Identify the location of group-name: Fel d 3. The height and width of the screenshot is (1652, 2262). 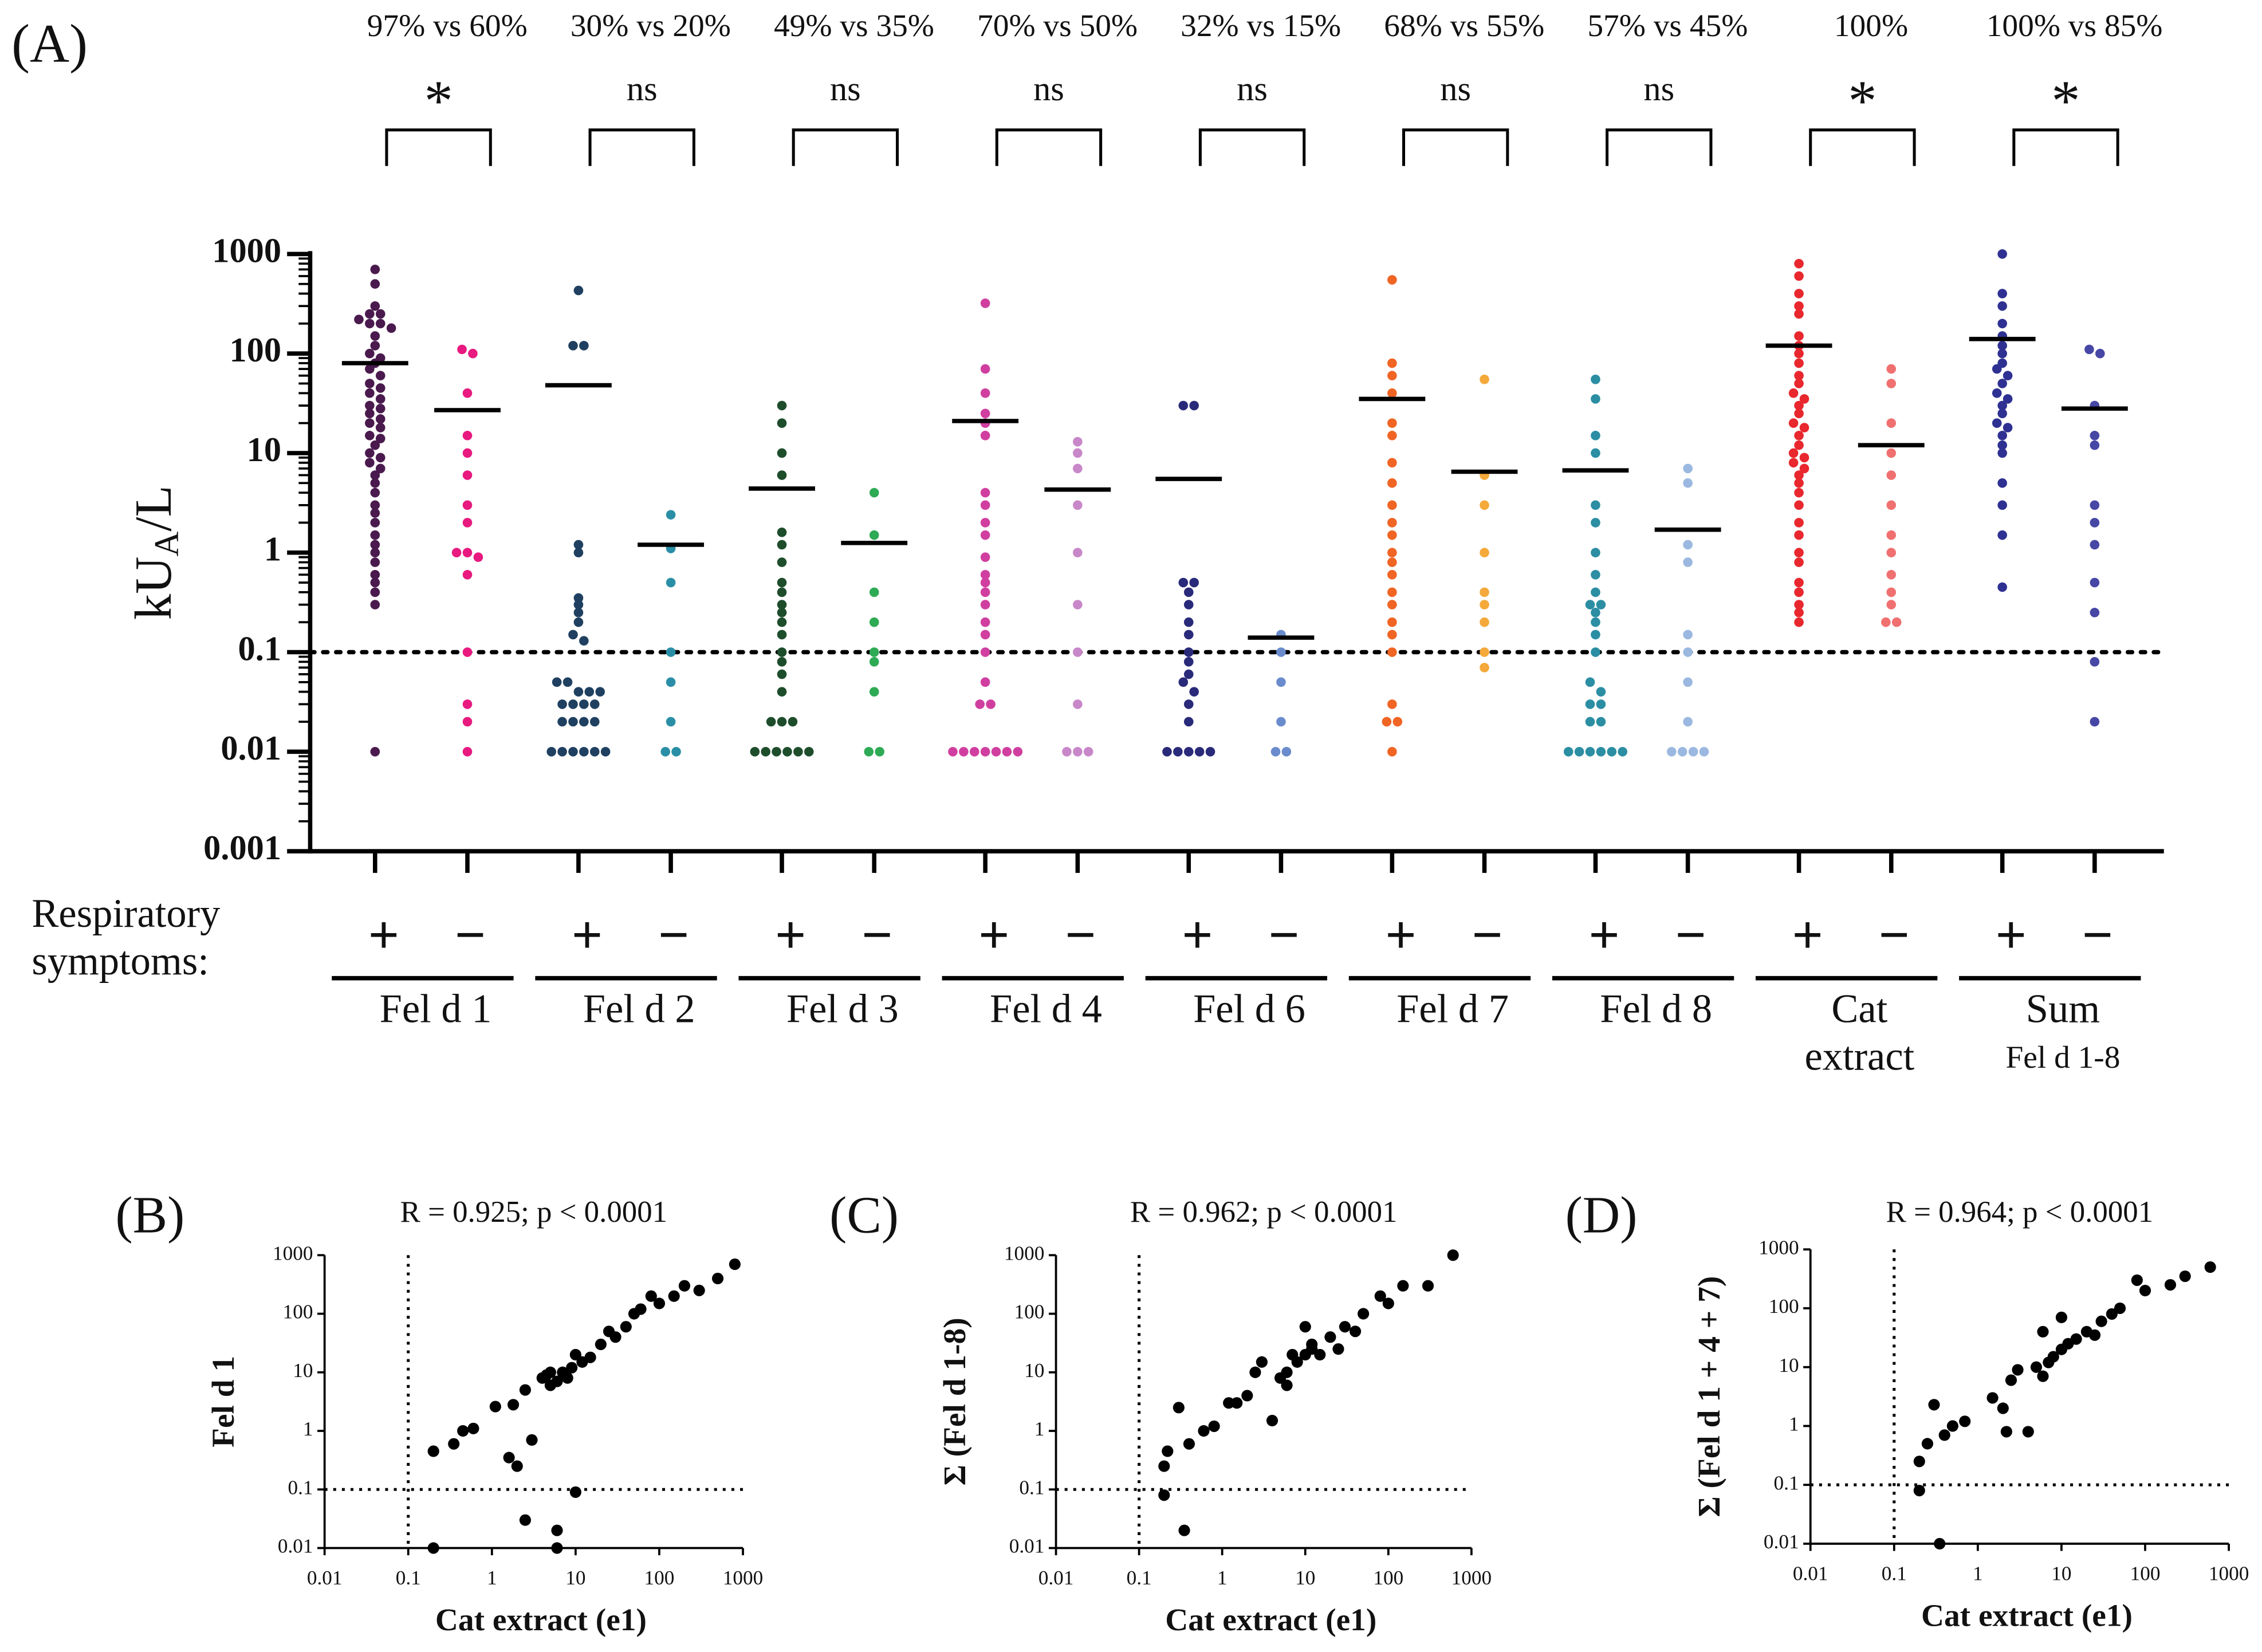
(842, 1008).